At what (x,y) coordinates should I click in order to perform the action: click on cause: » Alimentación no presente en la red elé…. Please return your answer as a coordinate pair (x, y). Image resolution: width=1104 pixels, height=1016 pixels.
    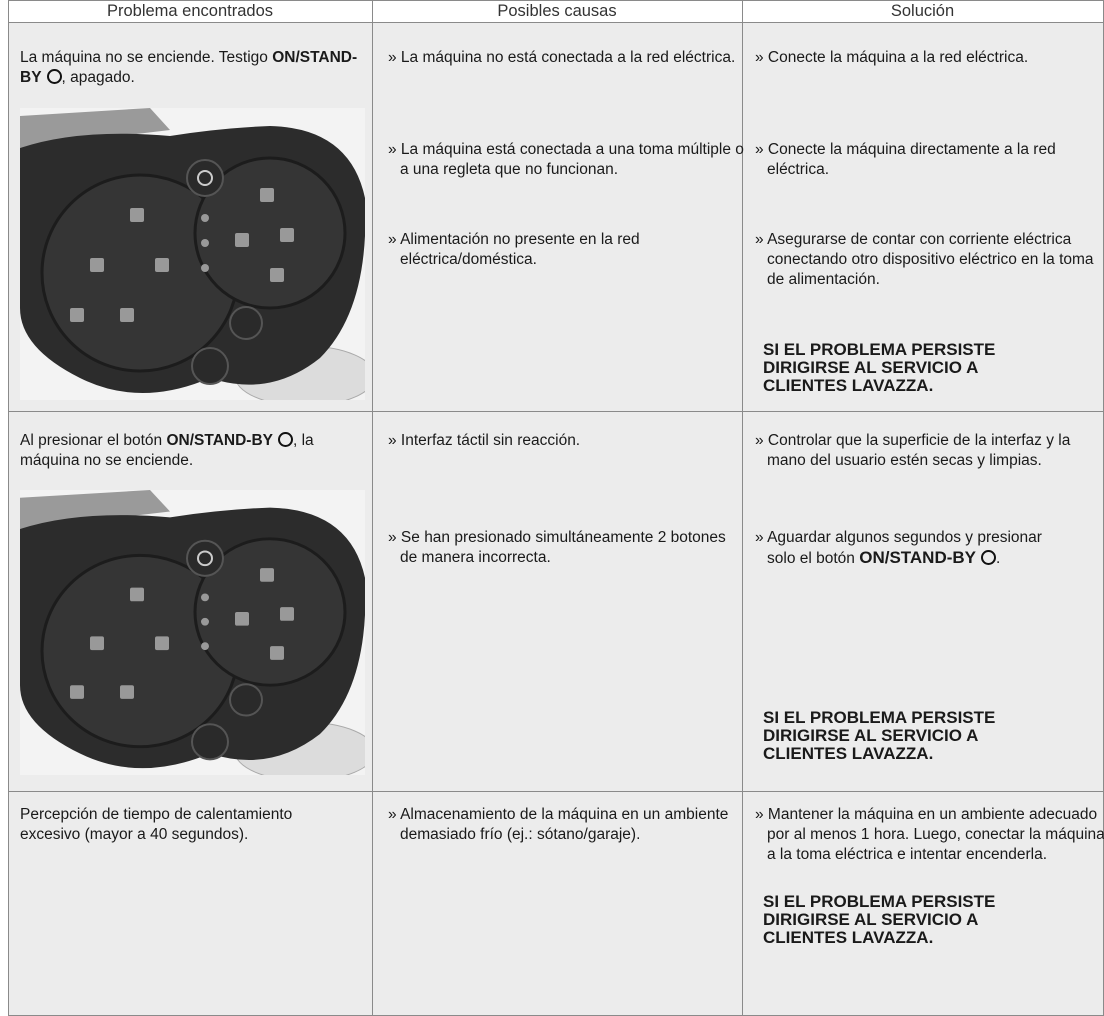
    Looking at the image, I should click on (514, 249).